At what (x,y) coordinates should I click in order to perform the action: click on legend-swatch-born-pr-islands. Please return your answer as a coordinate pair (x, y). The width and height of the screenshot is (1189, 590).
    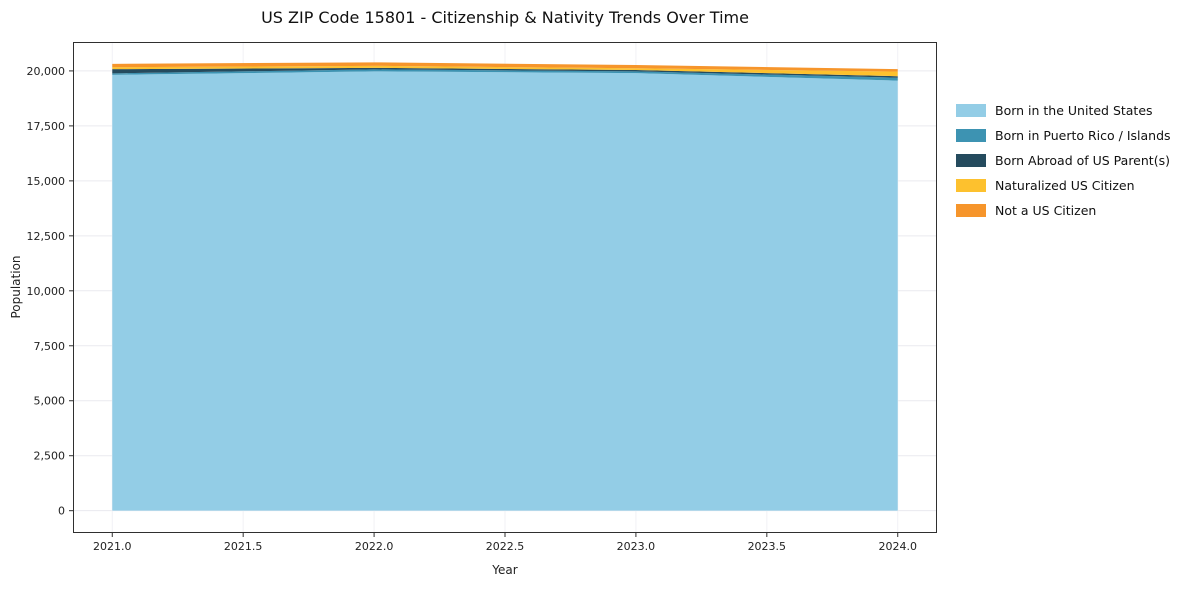
    Looking at the image, I should click on (971, 135).